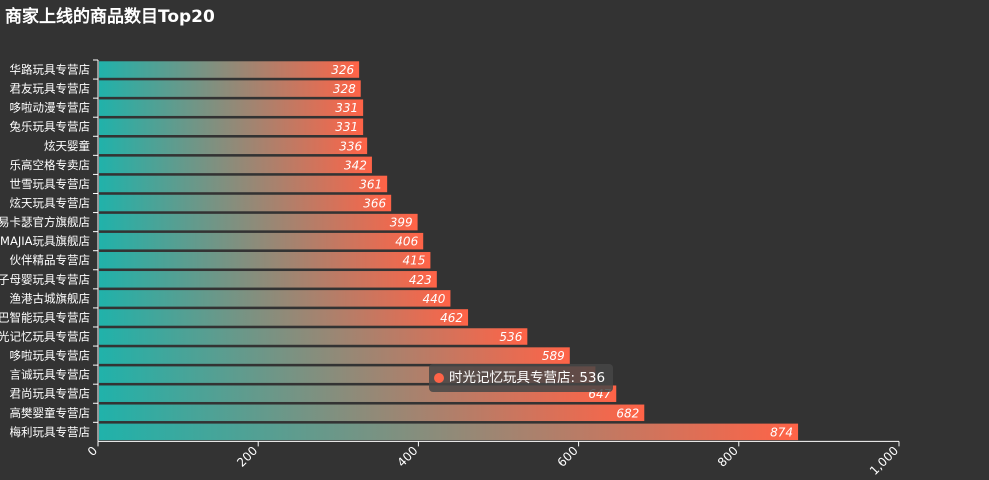 This screenshot has height=480, width=989. I want to click on bar-value-label: 361, so click(370, 184).